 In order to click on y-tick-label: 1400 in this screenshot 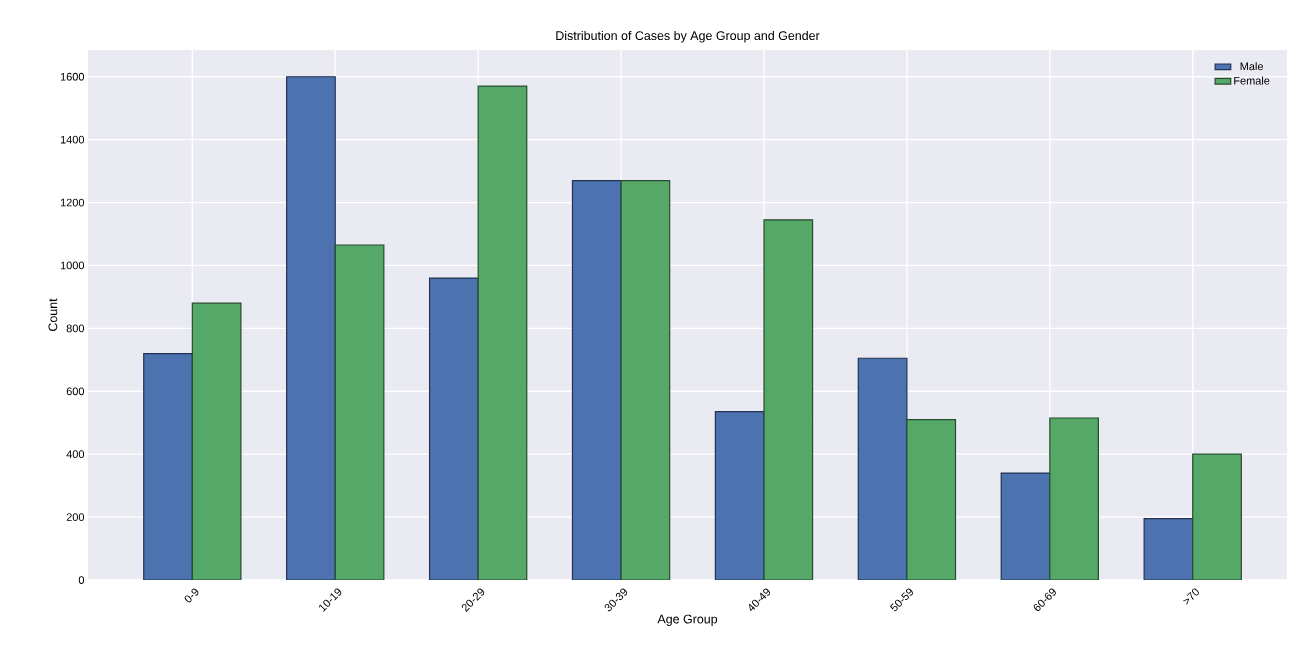, I will do `click(72, 139)`.